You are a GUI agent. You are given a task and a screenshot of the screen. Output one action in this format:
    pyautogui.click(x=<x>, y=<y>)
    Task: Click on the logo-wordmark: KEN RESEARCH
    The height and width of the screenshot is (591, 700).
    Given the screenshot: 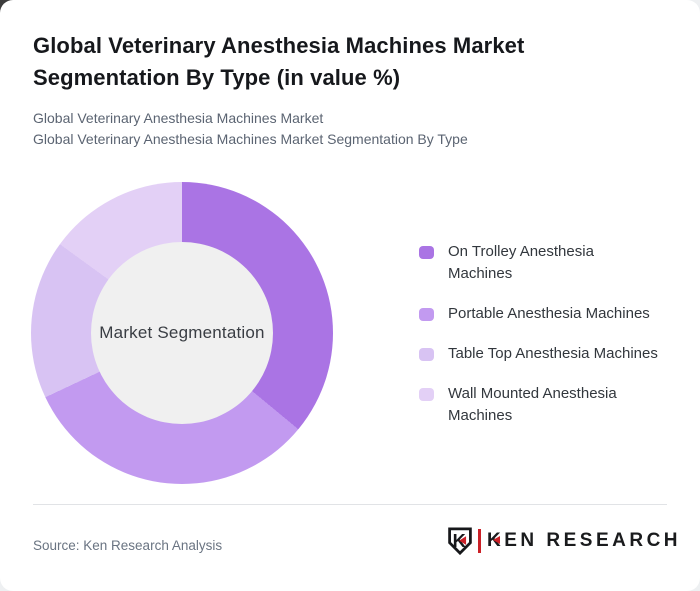 What is the action you would take?
    pyautogui.click(x=584, y=540)
    